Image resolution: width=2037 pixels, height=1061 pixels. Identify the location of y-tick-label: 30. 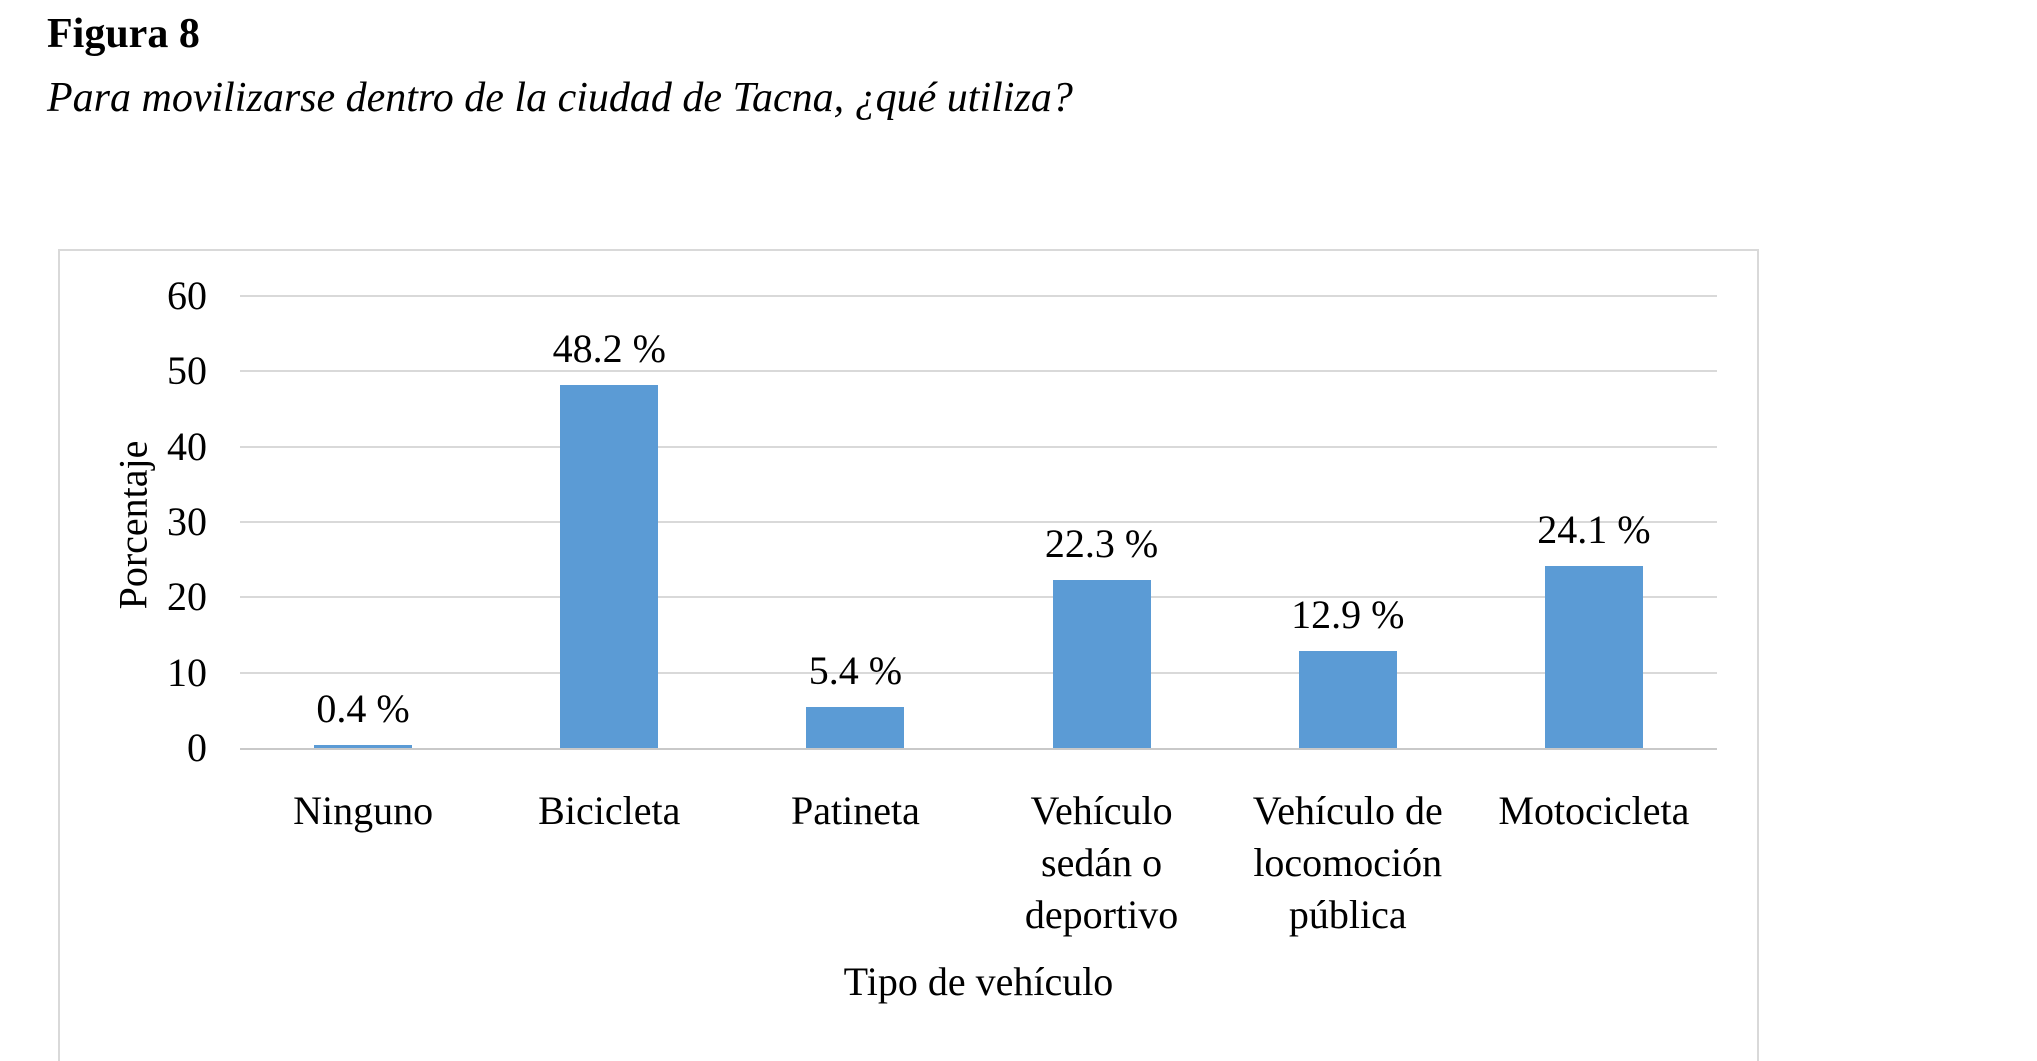
(187, 521).